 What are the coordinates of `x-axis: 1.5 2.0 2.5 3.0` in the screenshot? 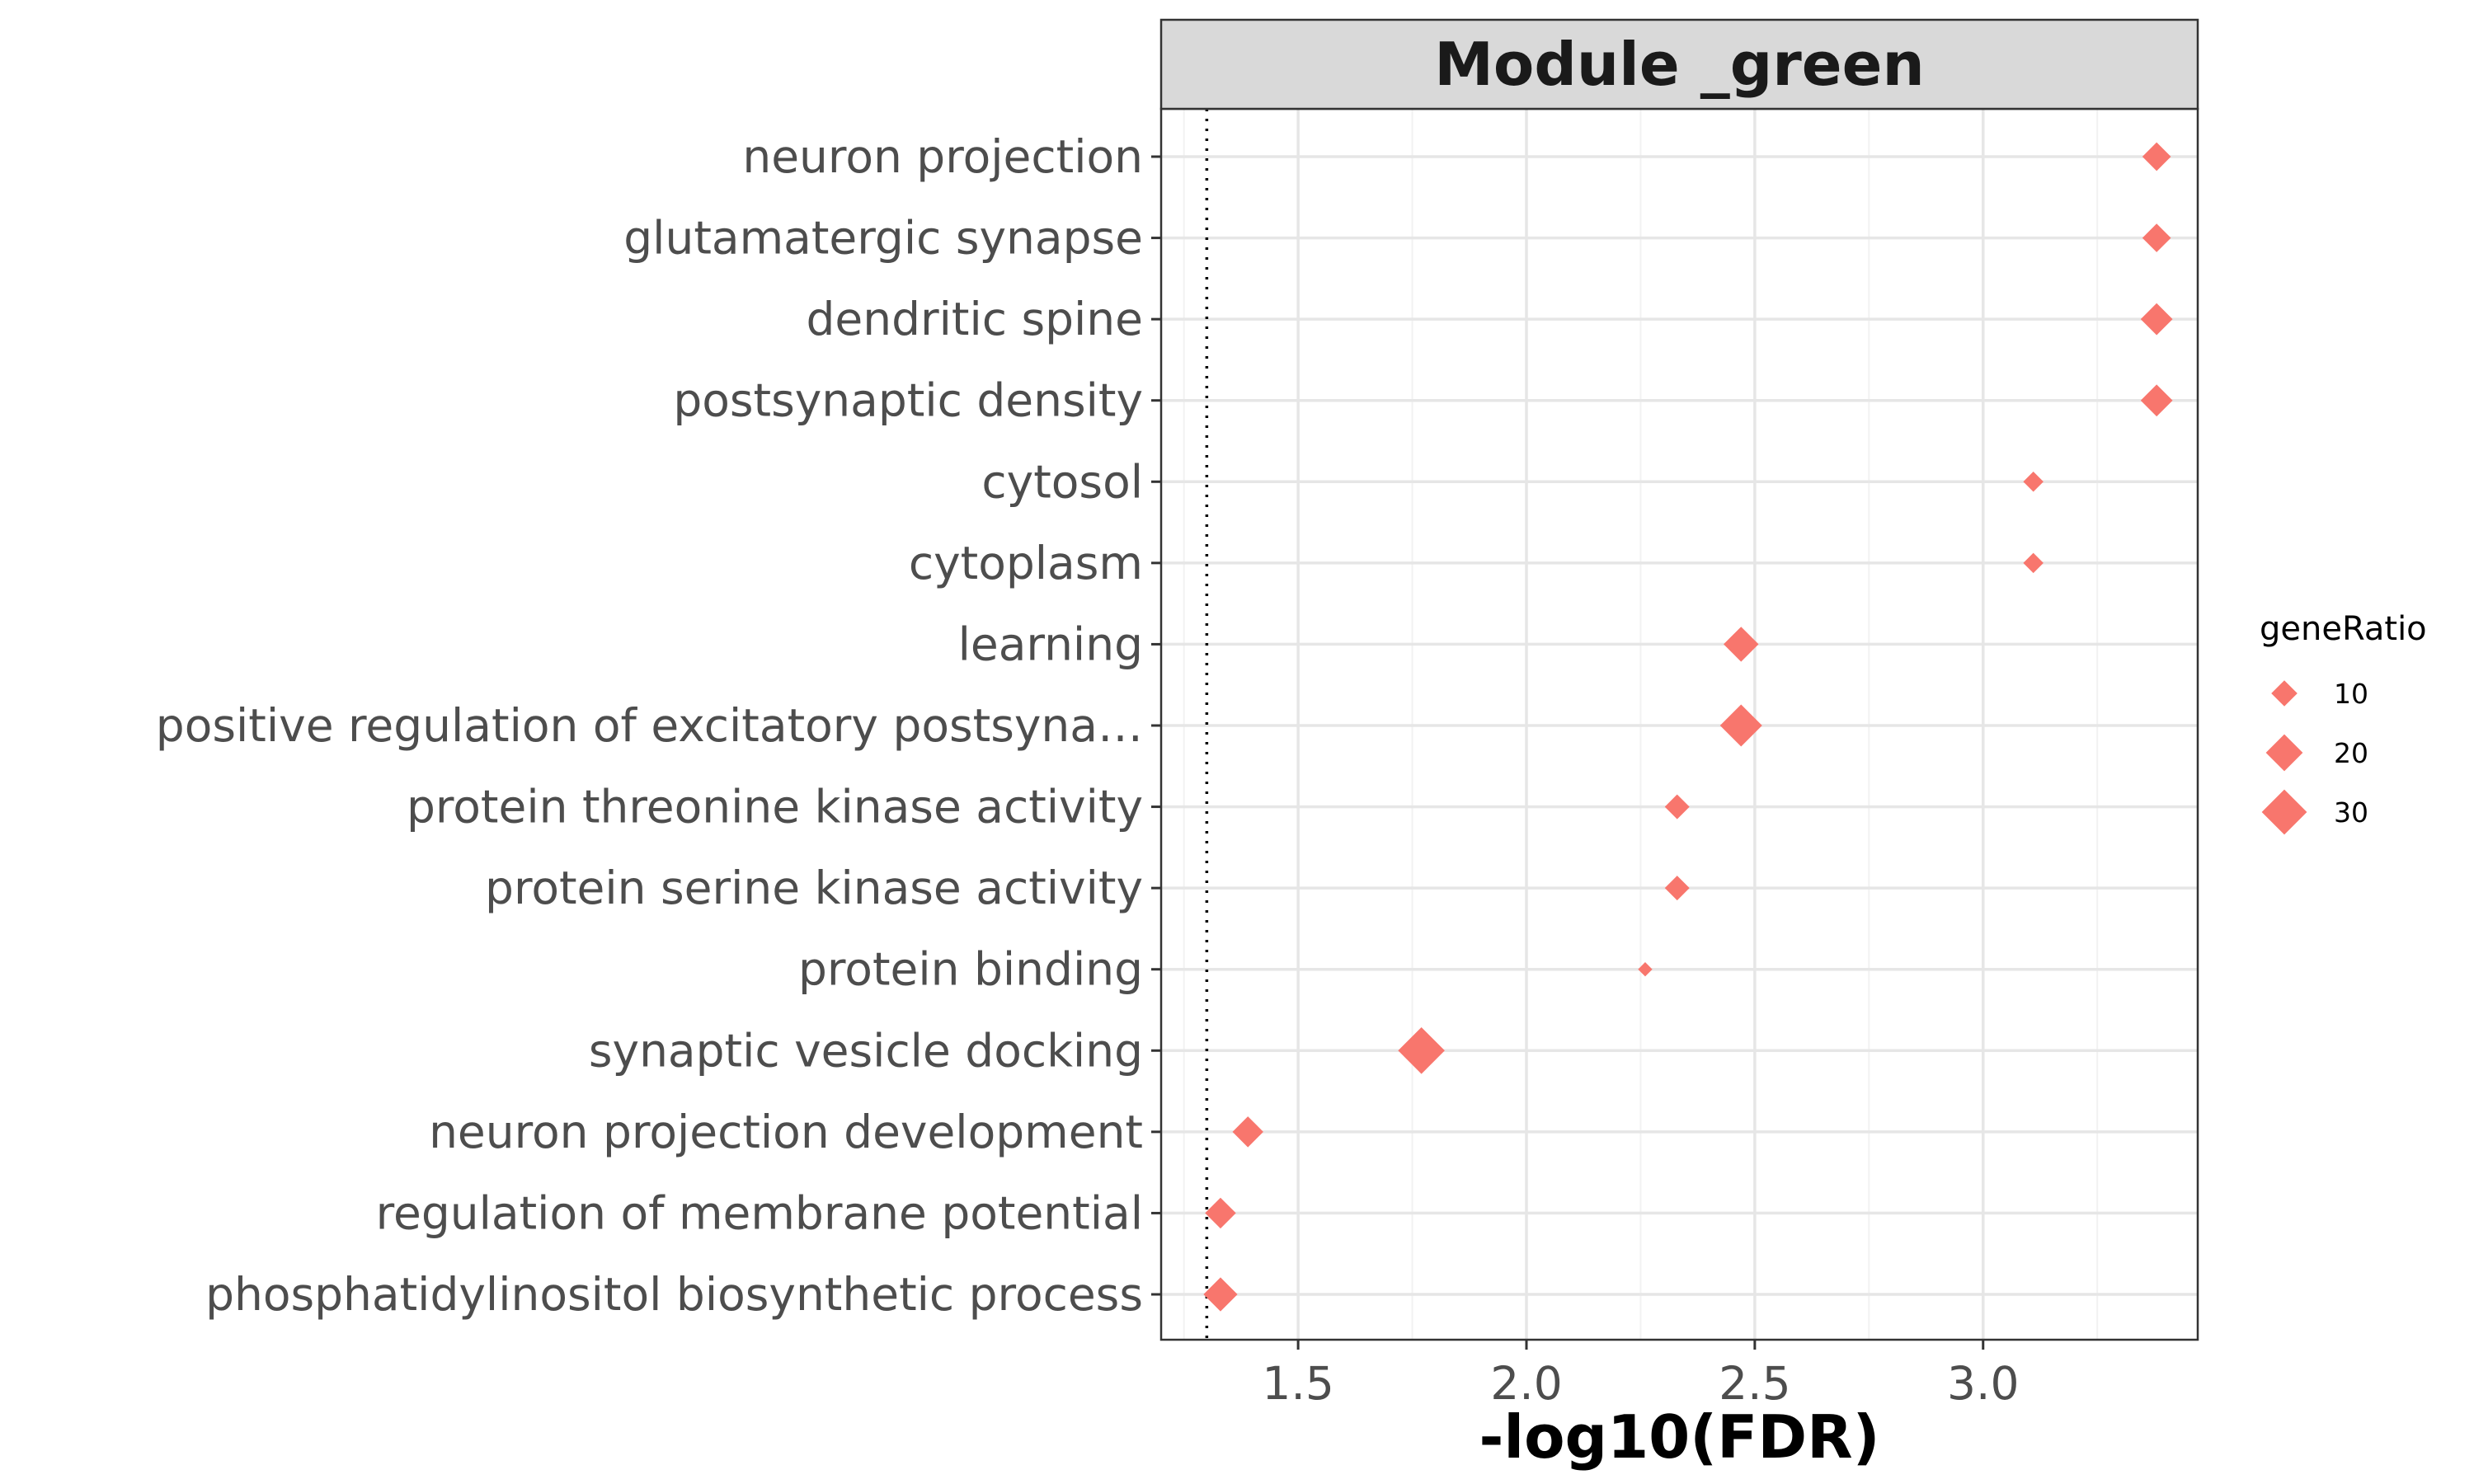 It's located at (1640, 1375).